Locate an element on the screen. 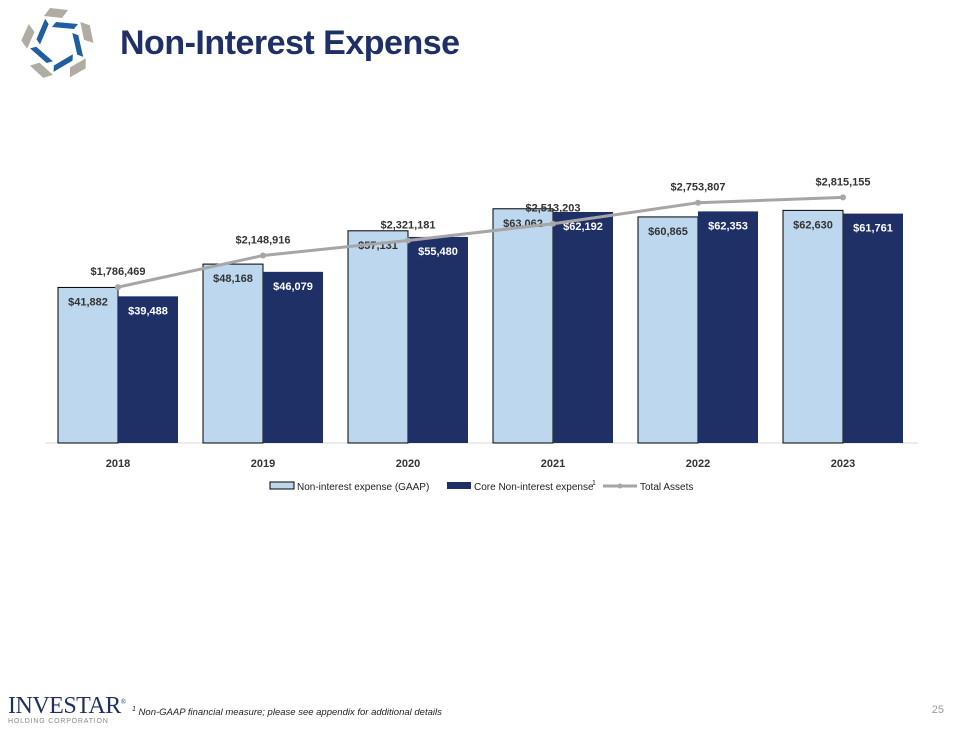 The height and width of the screenshot is (730, 960). bar-core-2019 is located at coordinates (293, 357).